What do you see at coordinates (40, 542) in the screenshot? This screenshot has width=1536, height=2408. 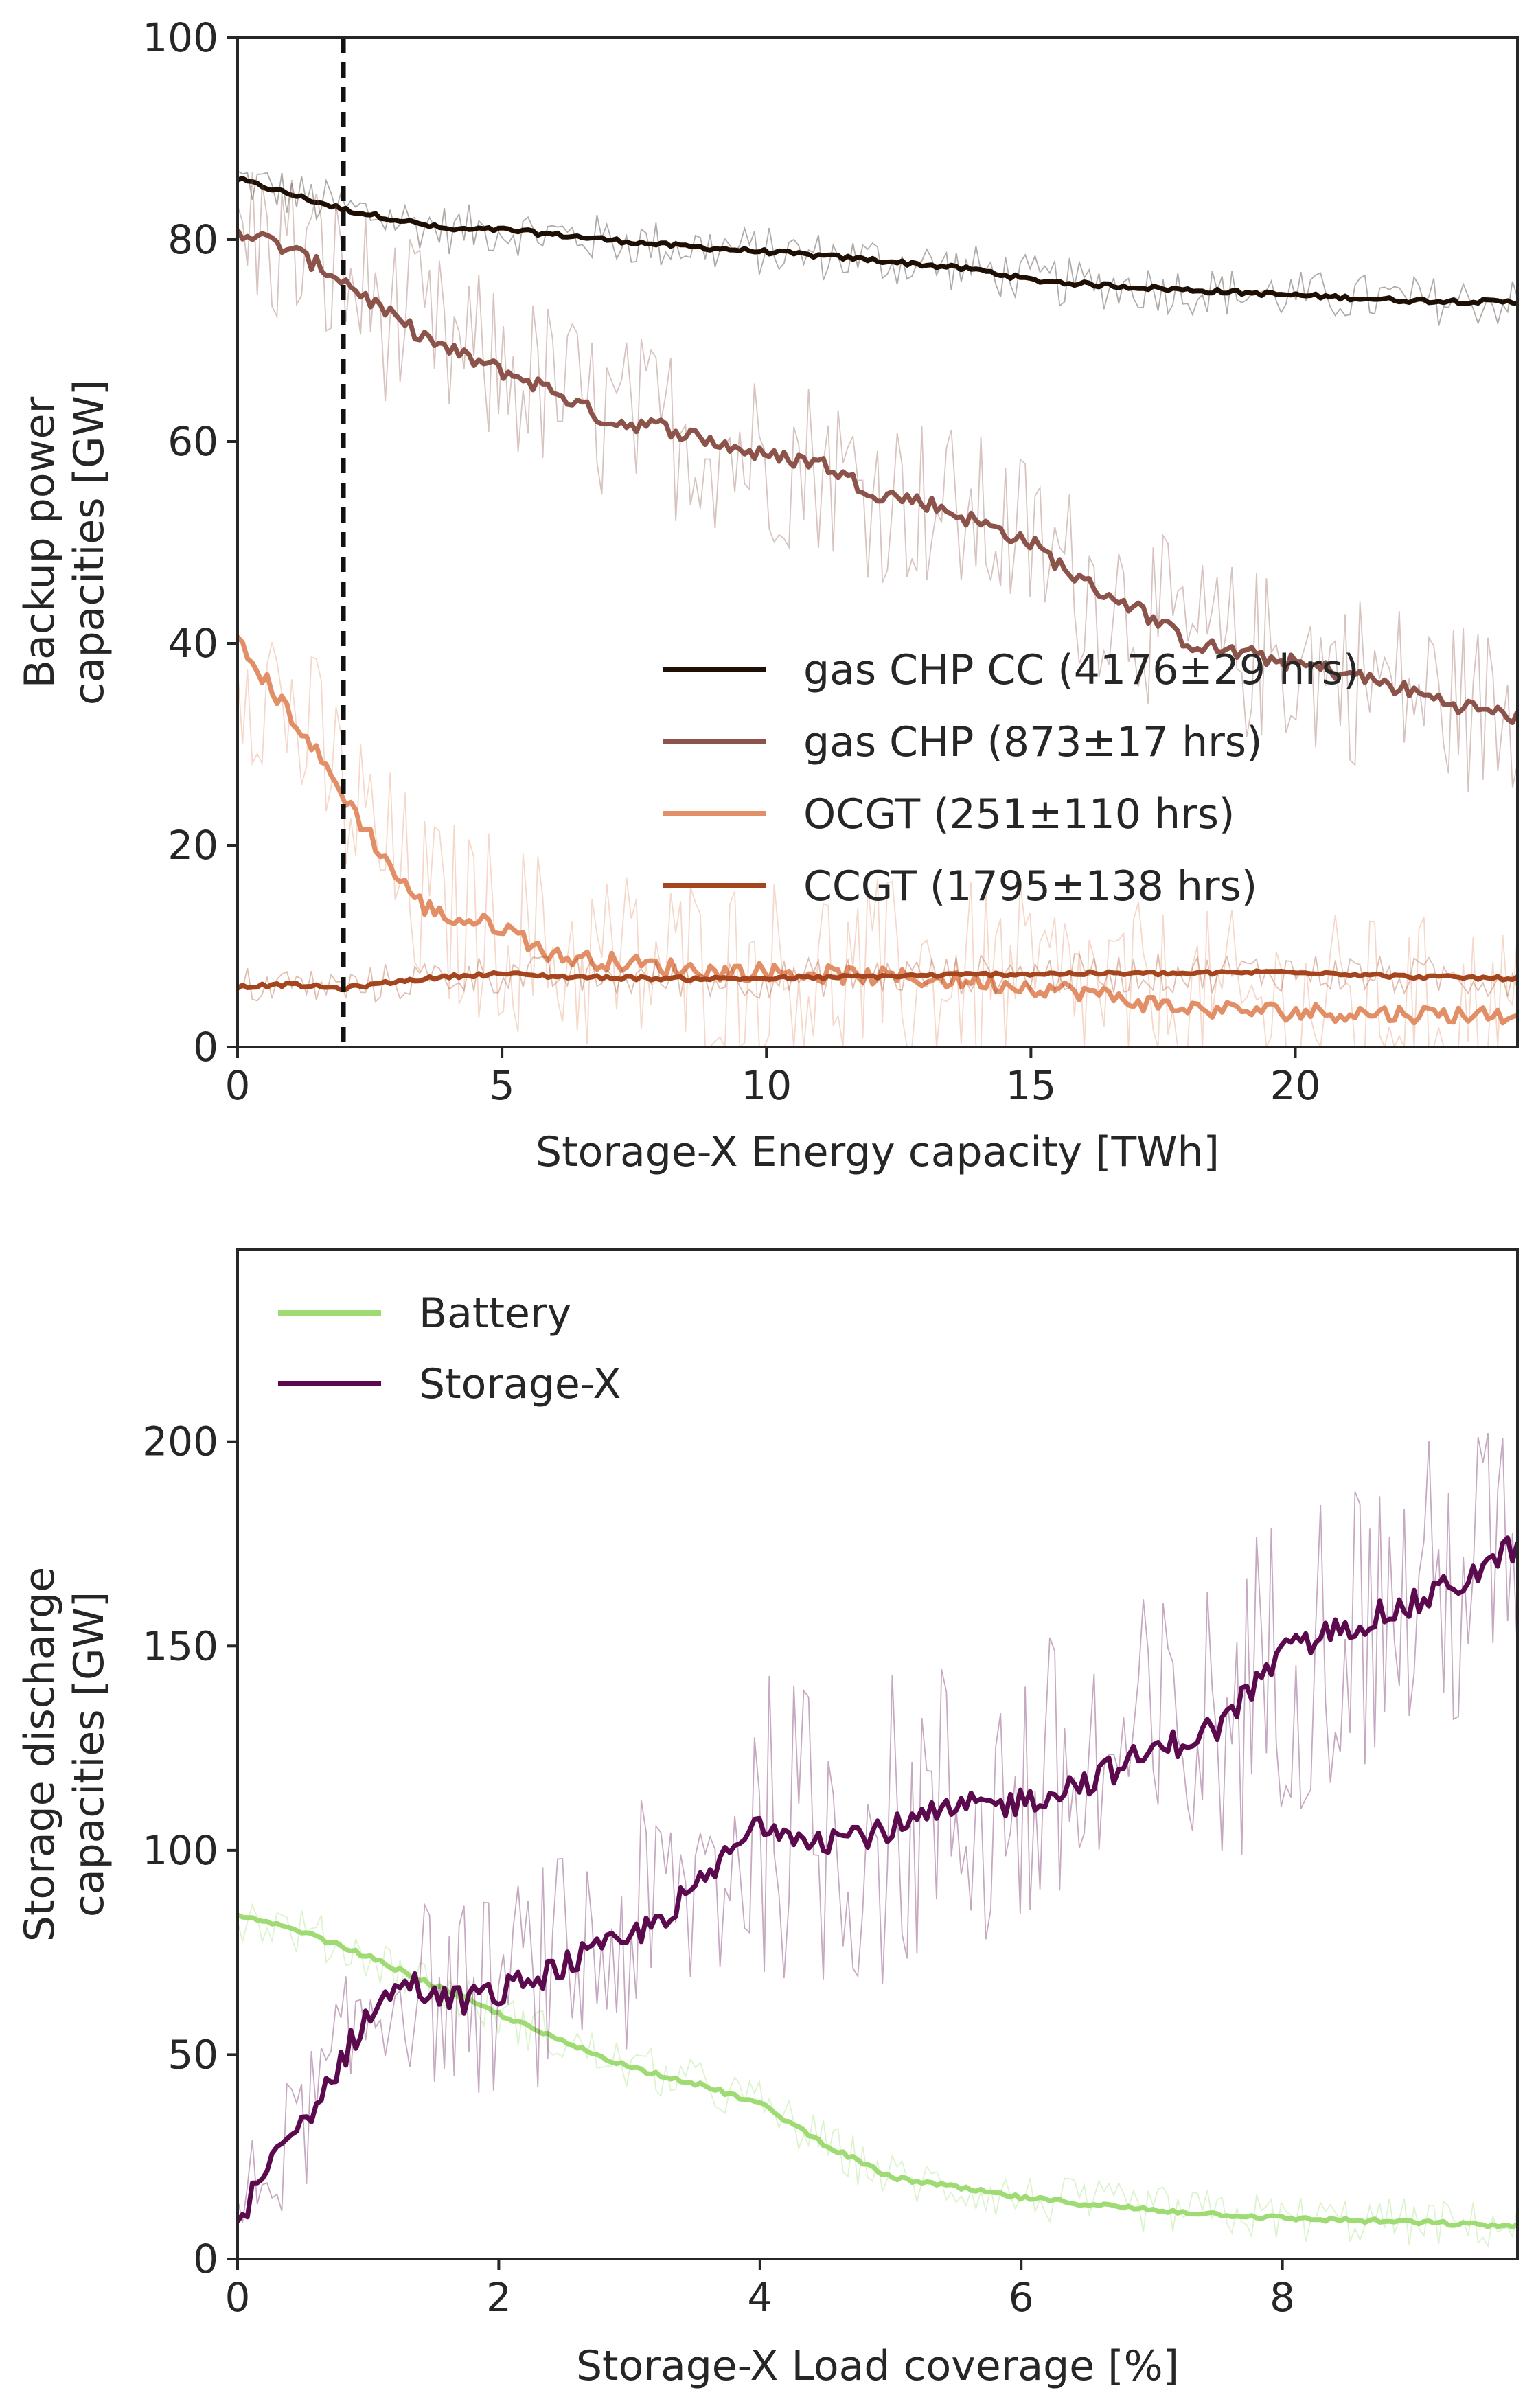 I see `chart0-y-axis-label-line1: Backup power` at bounding box center [40, 542].